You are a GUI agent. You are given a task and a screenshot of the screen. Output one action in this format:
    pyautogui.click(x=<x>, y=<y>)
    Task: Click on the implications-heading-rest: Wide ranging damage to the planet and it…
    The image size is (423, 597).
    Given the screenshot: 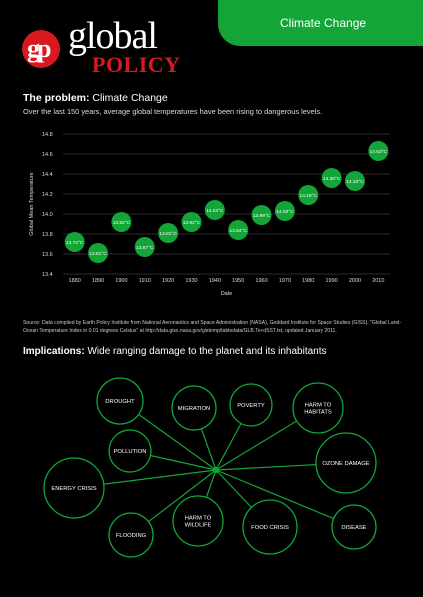 What is the action you would take?
    pyautogui.click(x=205, y=351)
    